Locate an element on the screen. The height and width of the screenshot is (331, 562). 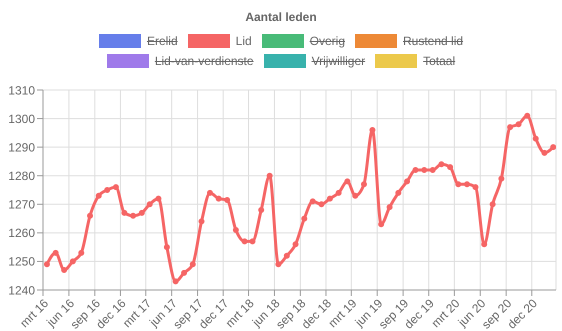
legend-label: Vrijwilliger is located at coordinates (339, 61).